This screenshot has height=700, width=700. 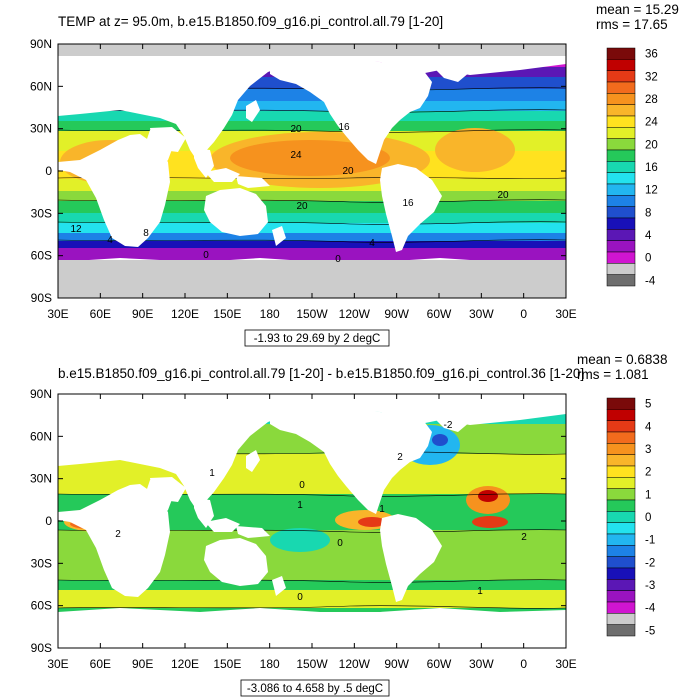 What do you see at coordinates (185, 664) in the screenshot?
I see `x-tick-label: 120E` at bounding box center [185, 664].